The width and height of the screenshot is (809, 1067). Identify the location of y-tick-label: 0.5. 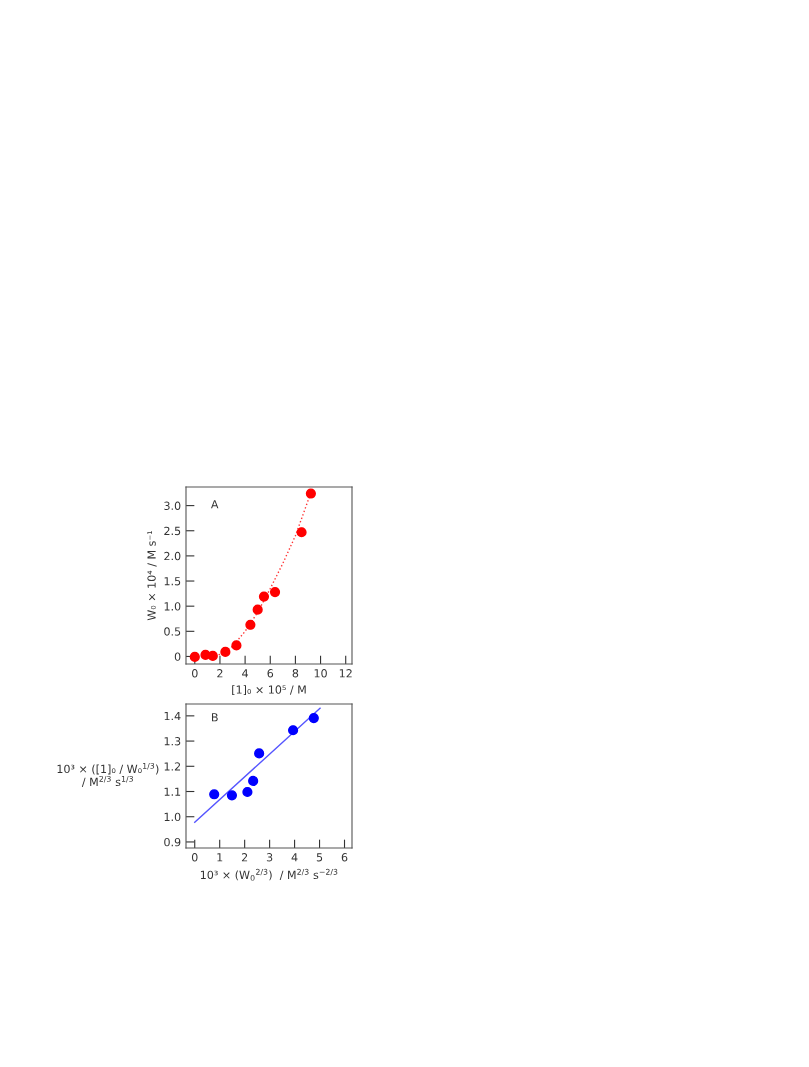
(172, 631).